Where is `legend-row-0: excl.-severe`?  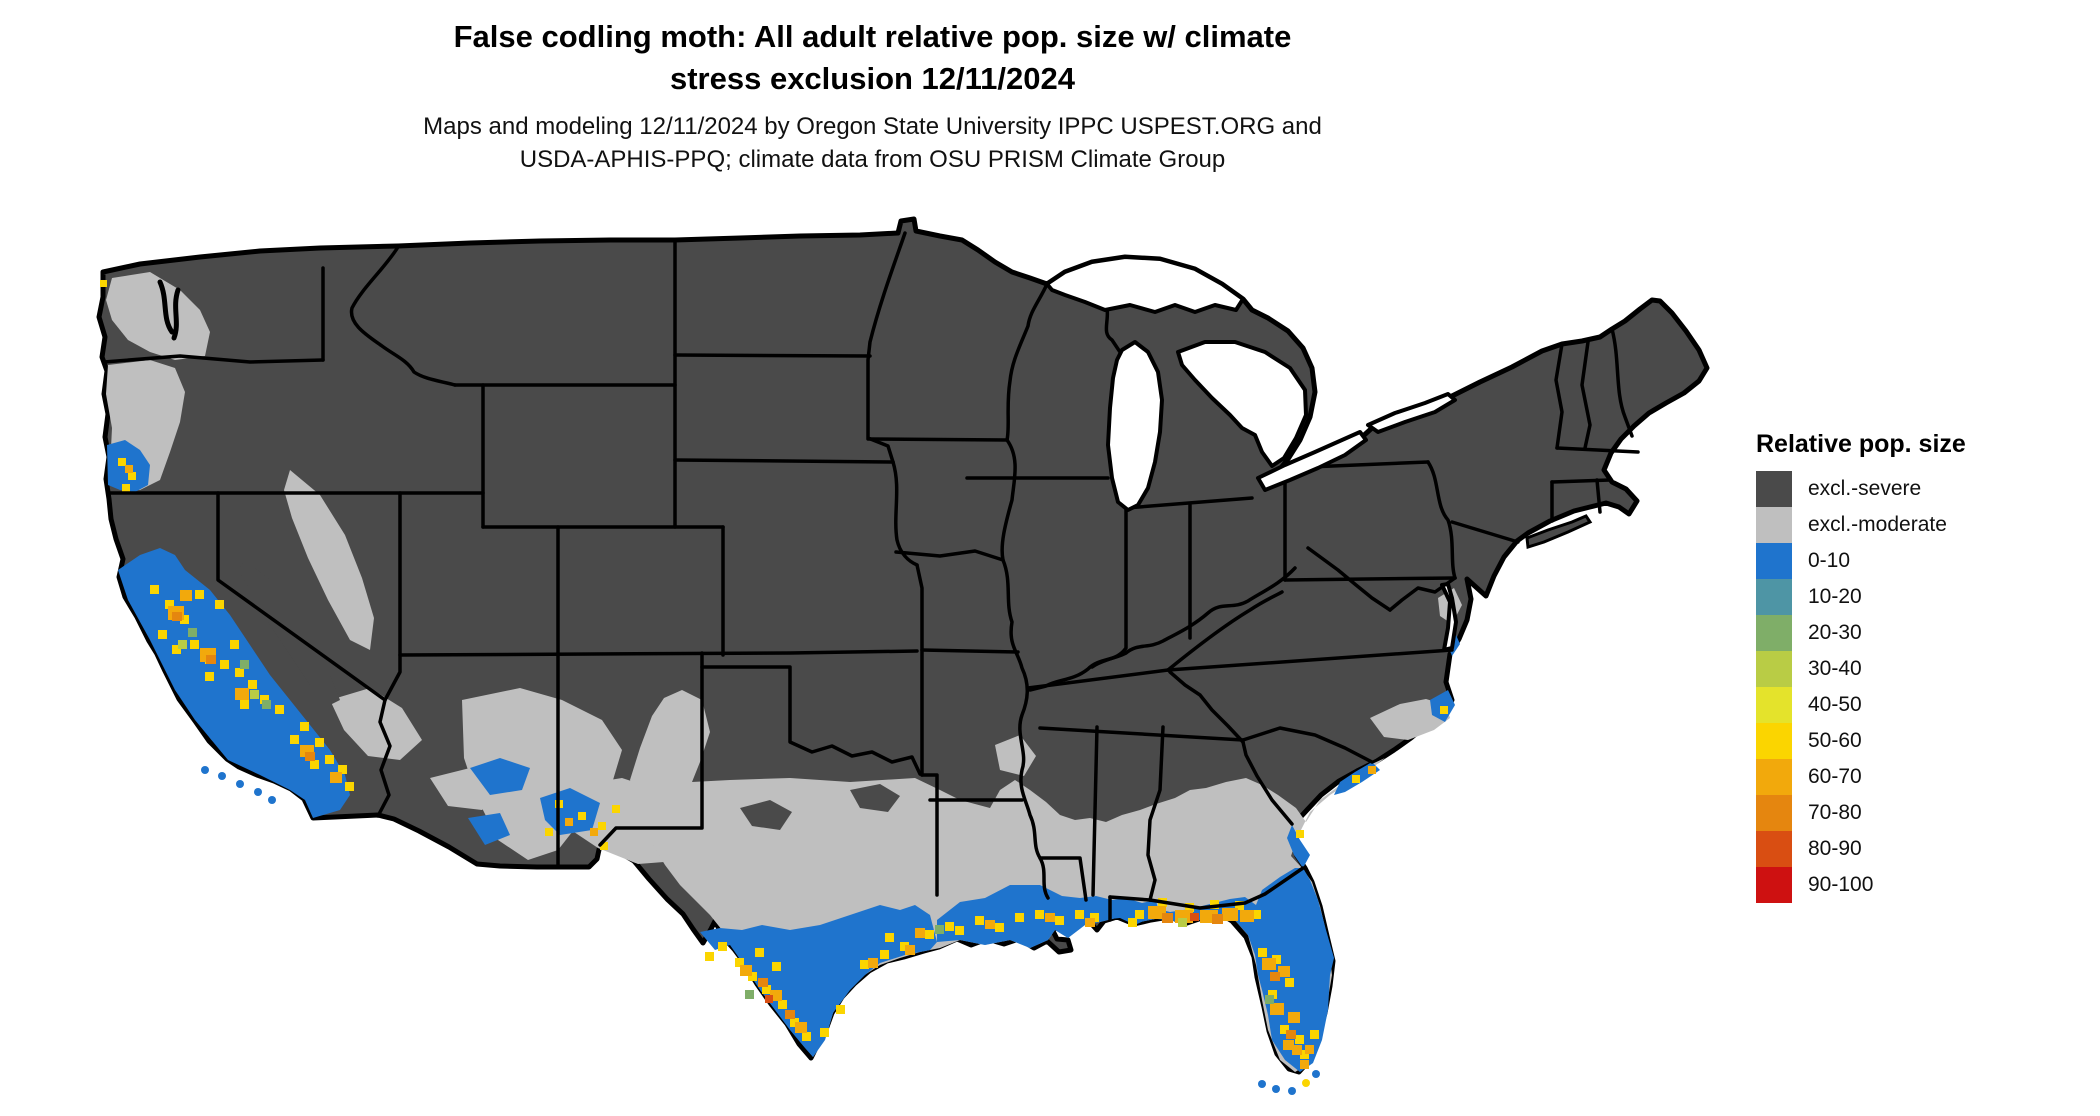 legend-row-0: excl.-severe is located at coordinates (1921, 489).